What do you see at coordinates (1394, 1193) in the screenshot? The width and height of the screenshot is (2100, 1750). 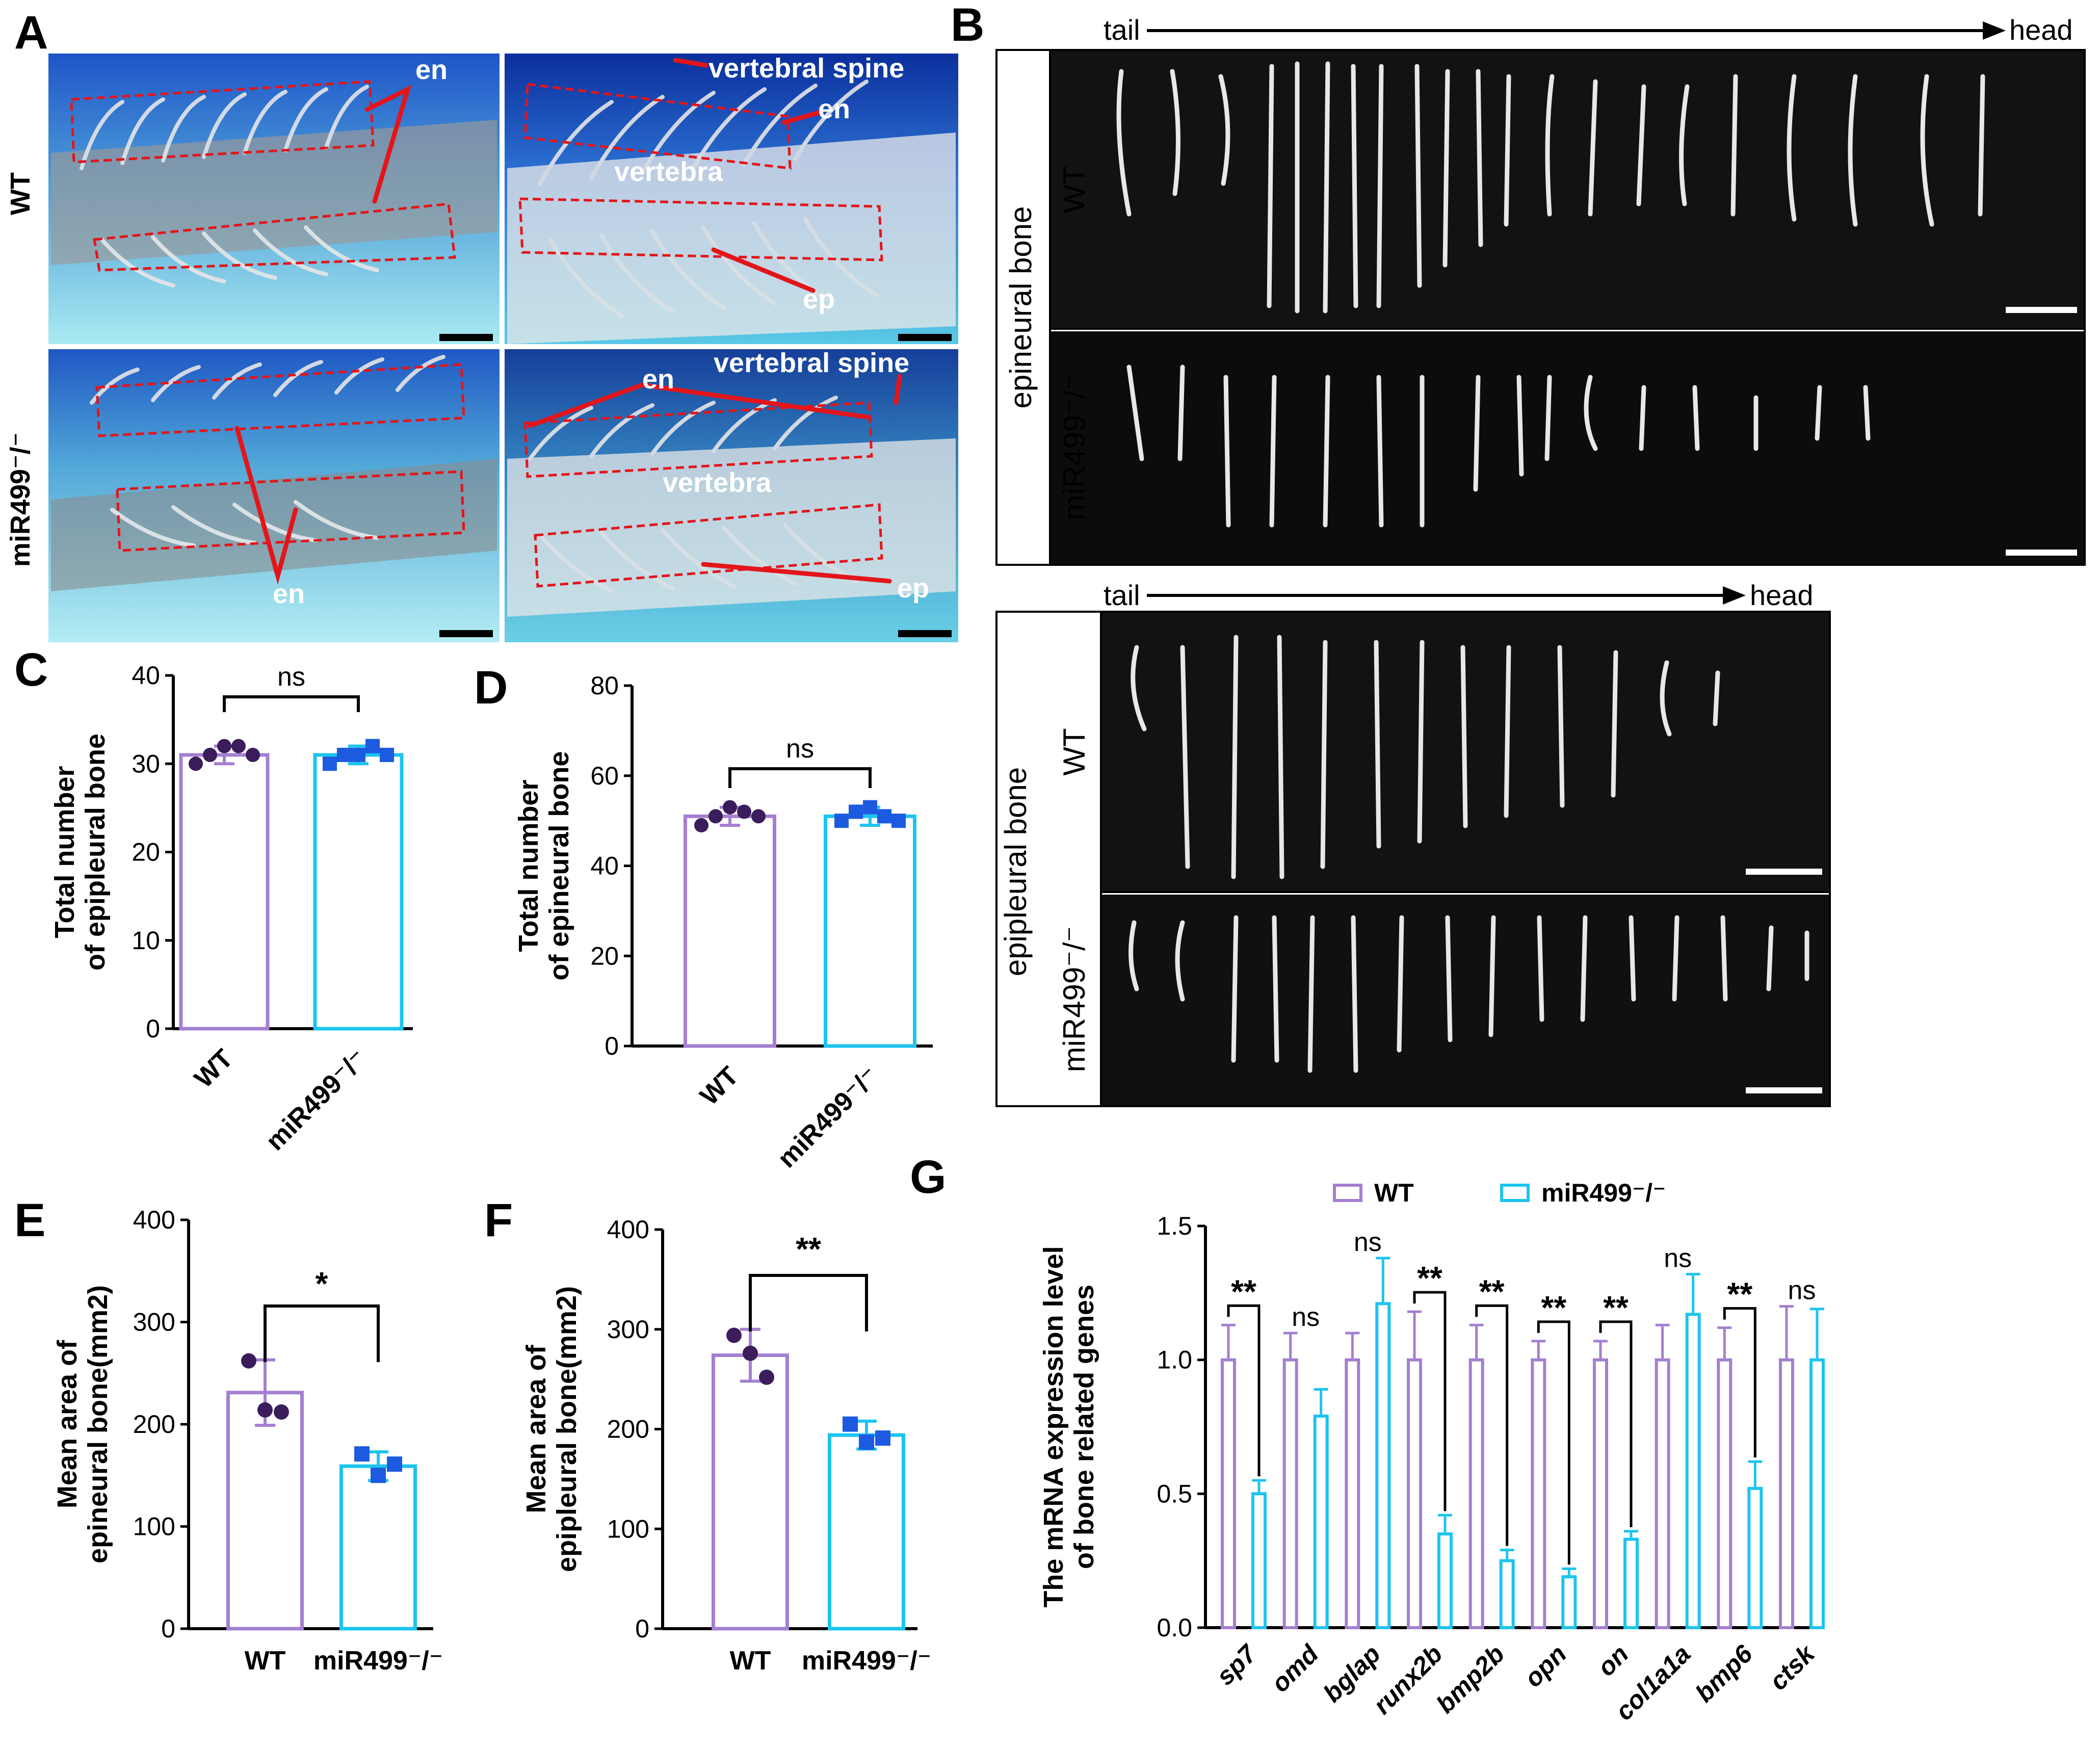 I see `legend-label: WT` at bounding box center [1394, 1193].